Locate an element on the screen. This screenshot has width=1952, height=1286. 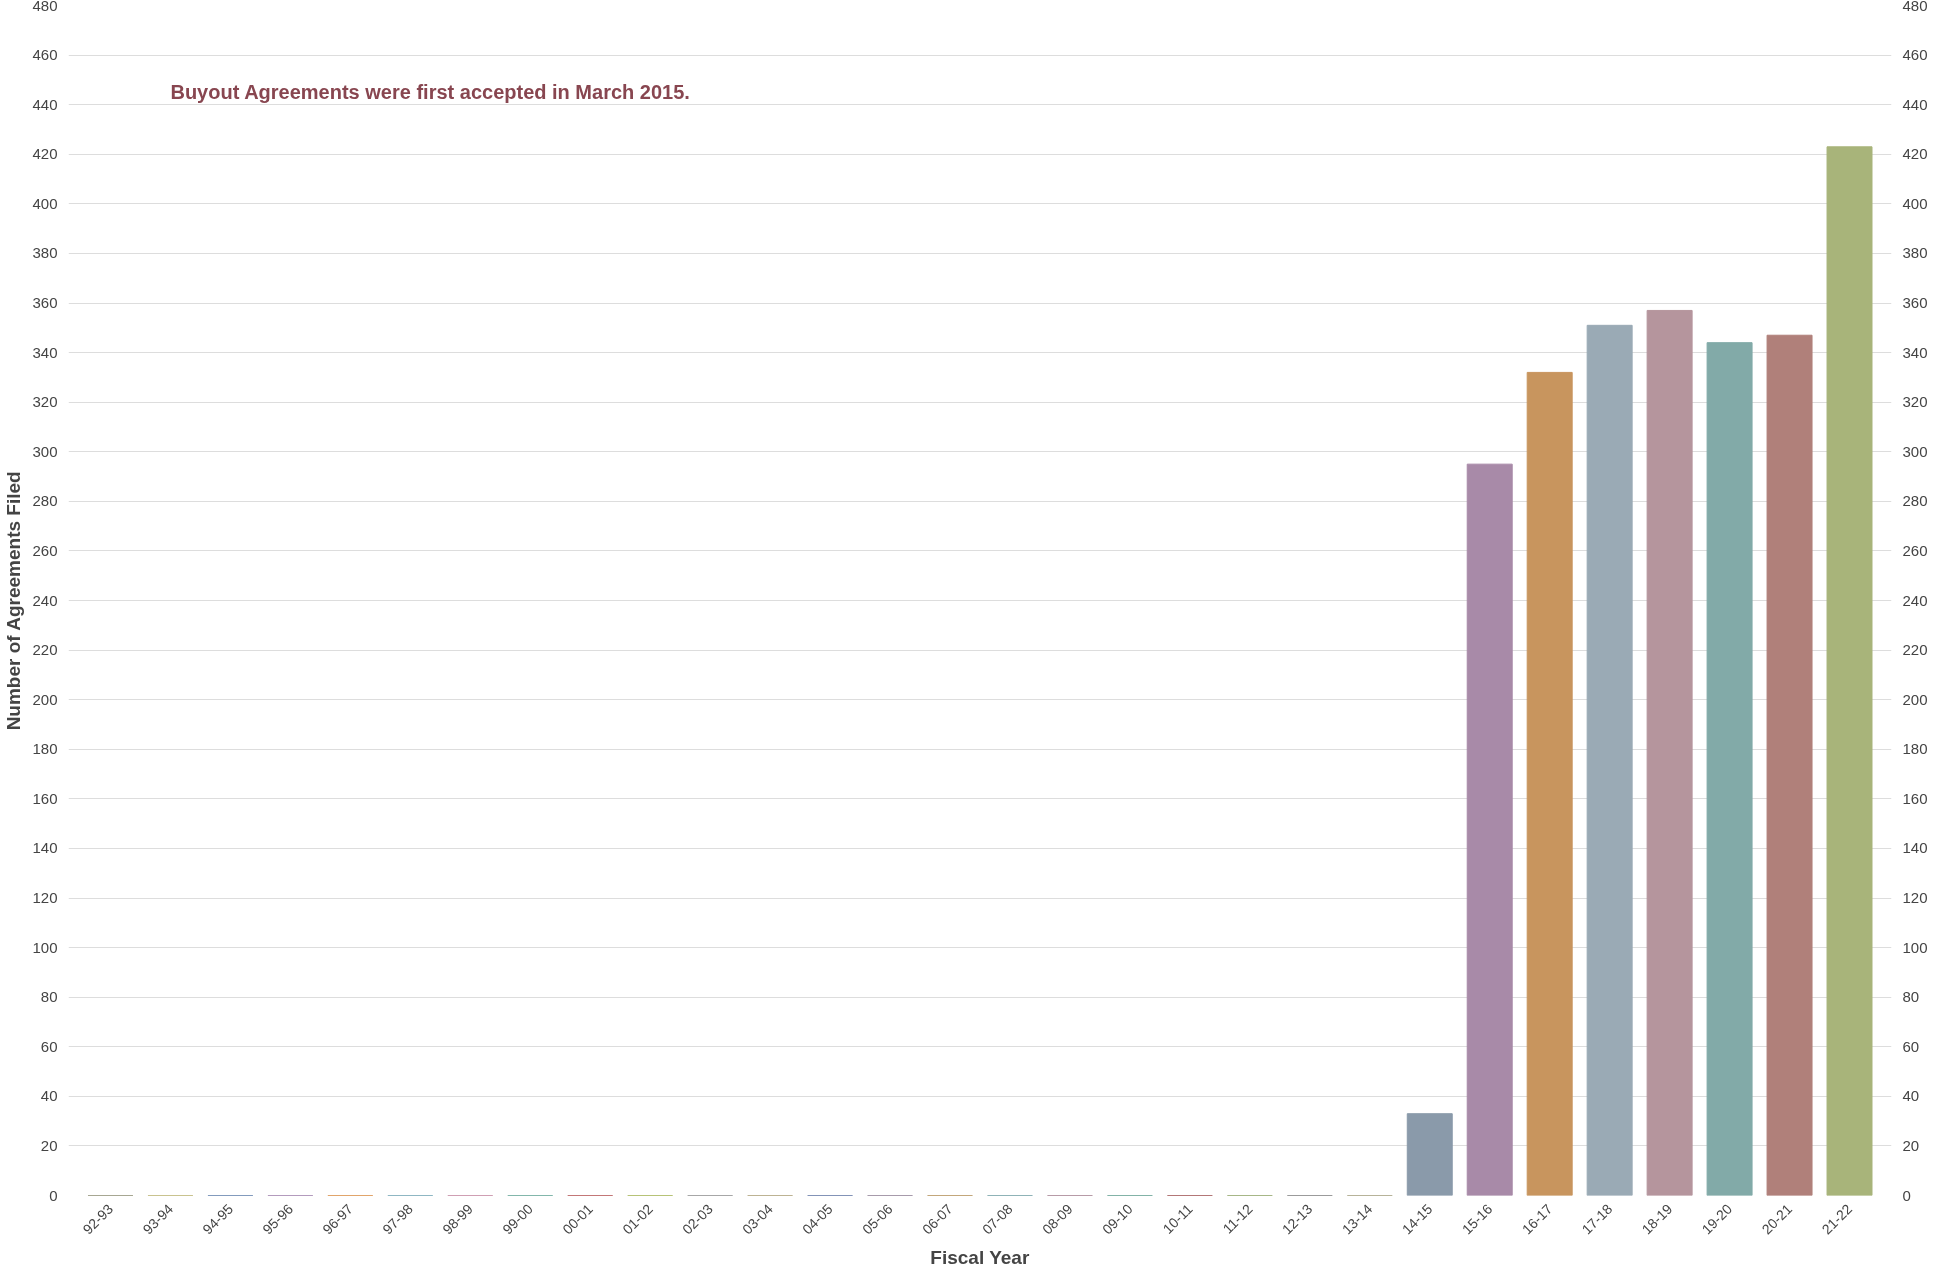
y2-tick-label: 60 is located at coordinates (1911, 1046).